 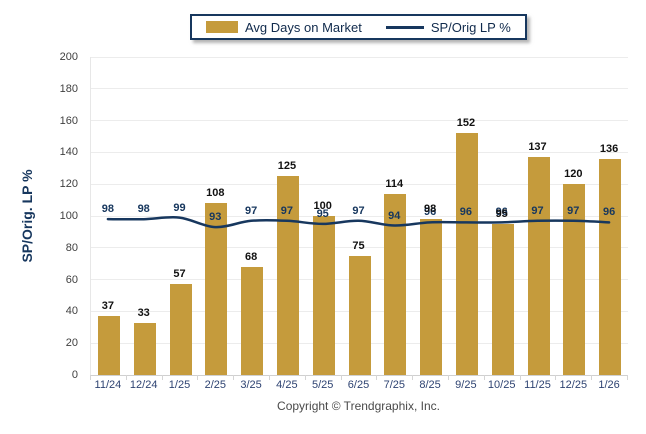 What do you see at coordinates (609, 148) in the screenshot?
I see `bar-value-label: 136` at bounding box center [609, 148].